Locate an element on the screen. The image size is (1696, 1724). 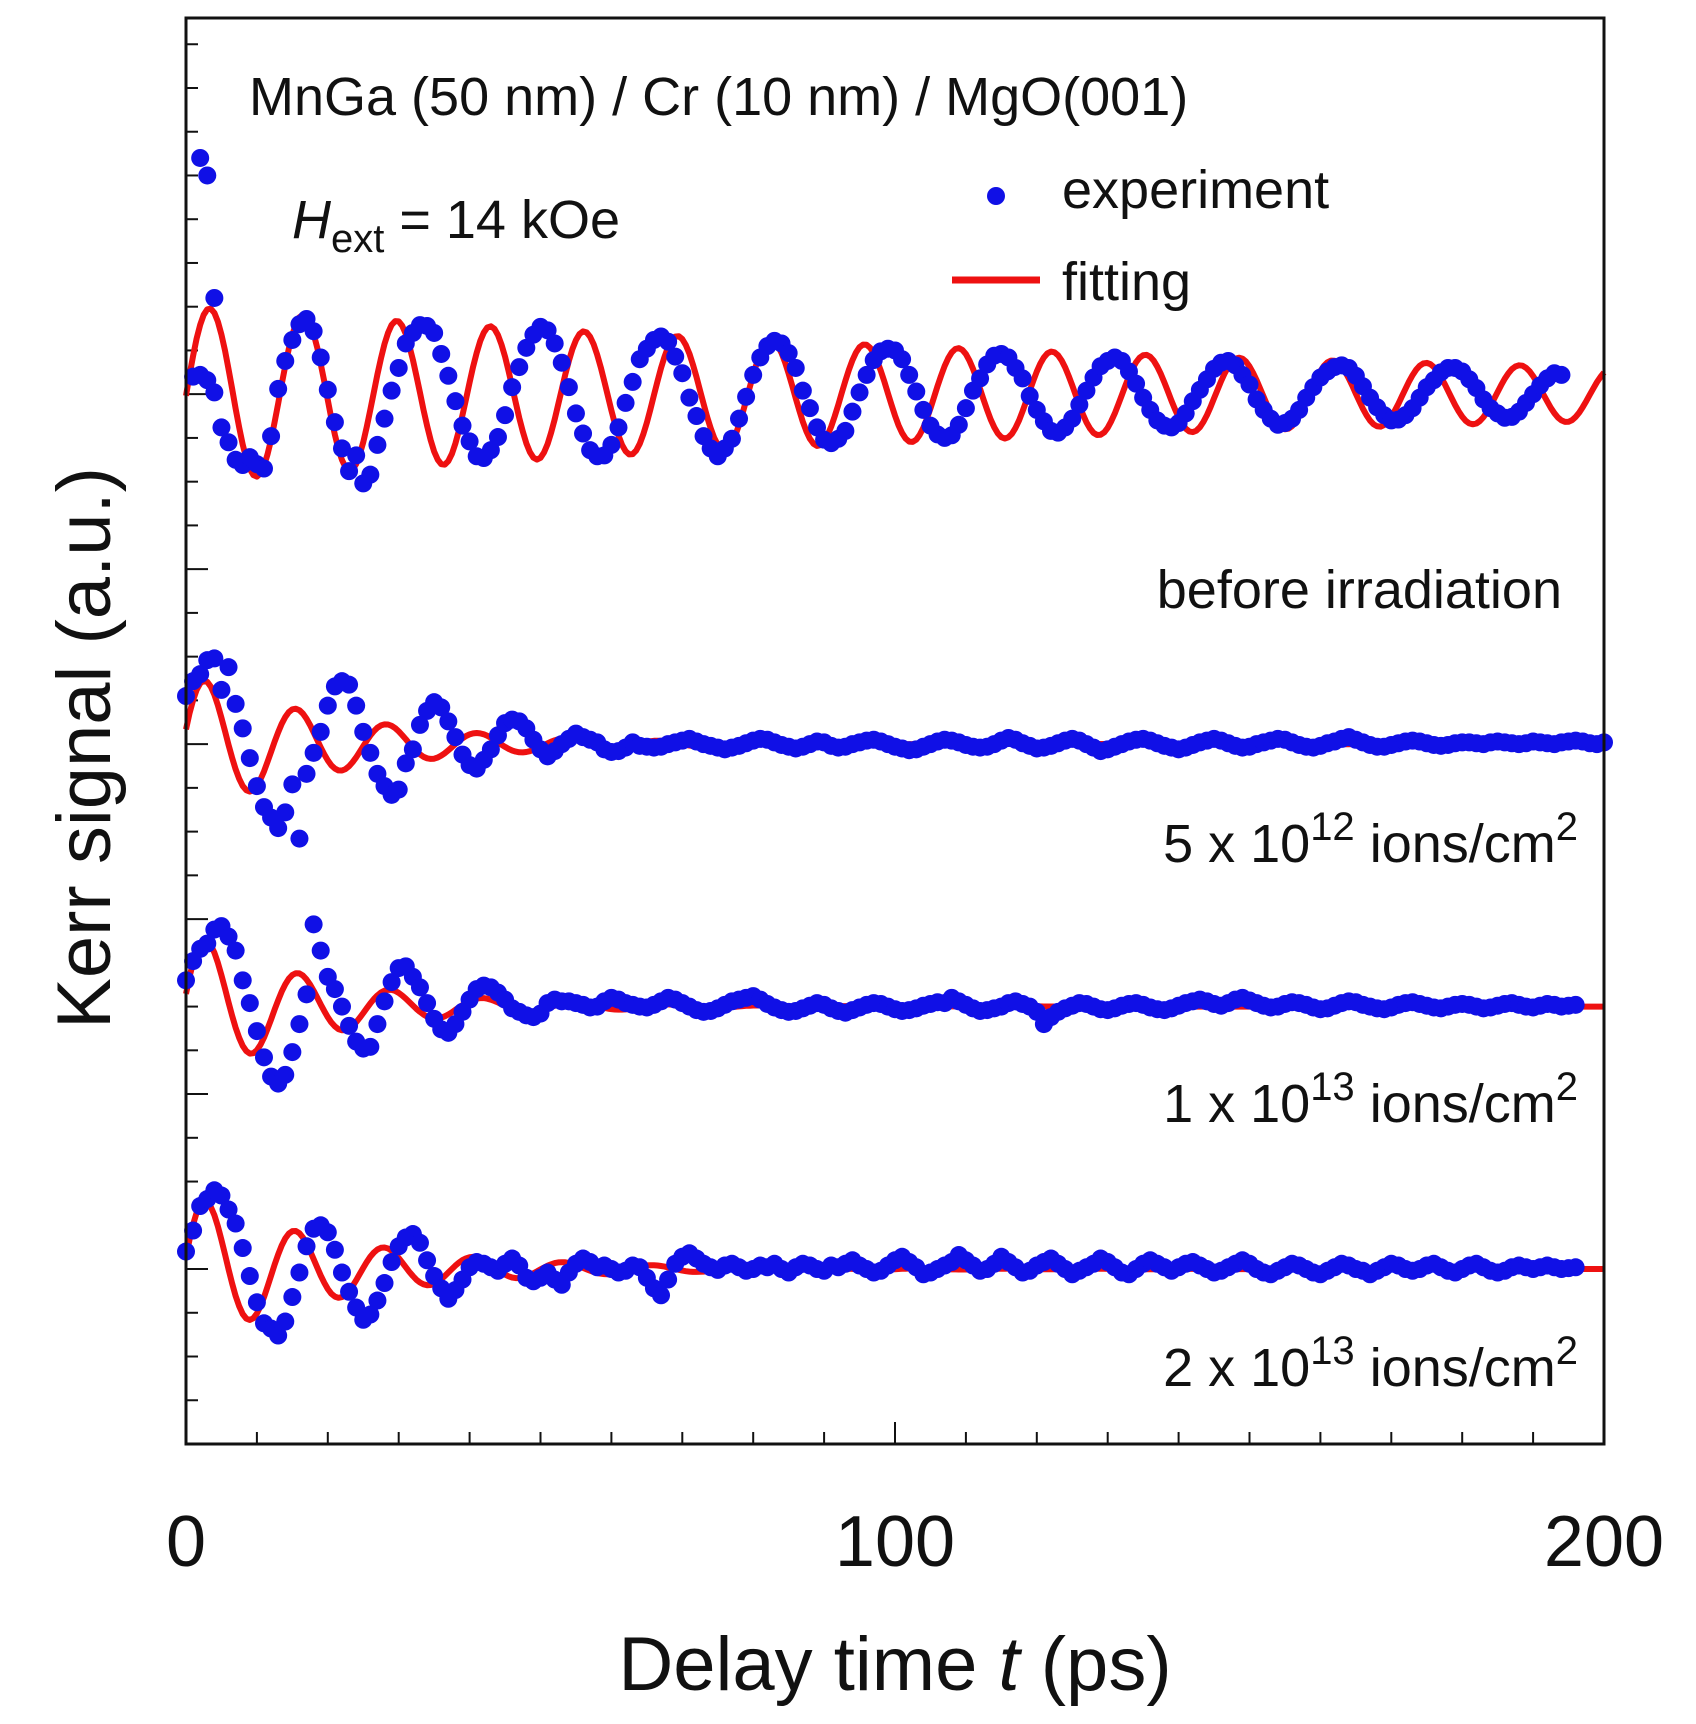
series-label-2e13: 2 x 1013 ions/cm2 is located at coordinates (1370, 1363).